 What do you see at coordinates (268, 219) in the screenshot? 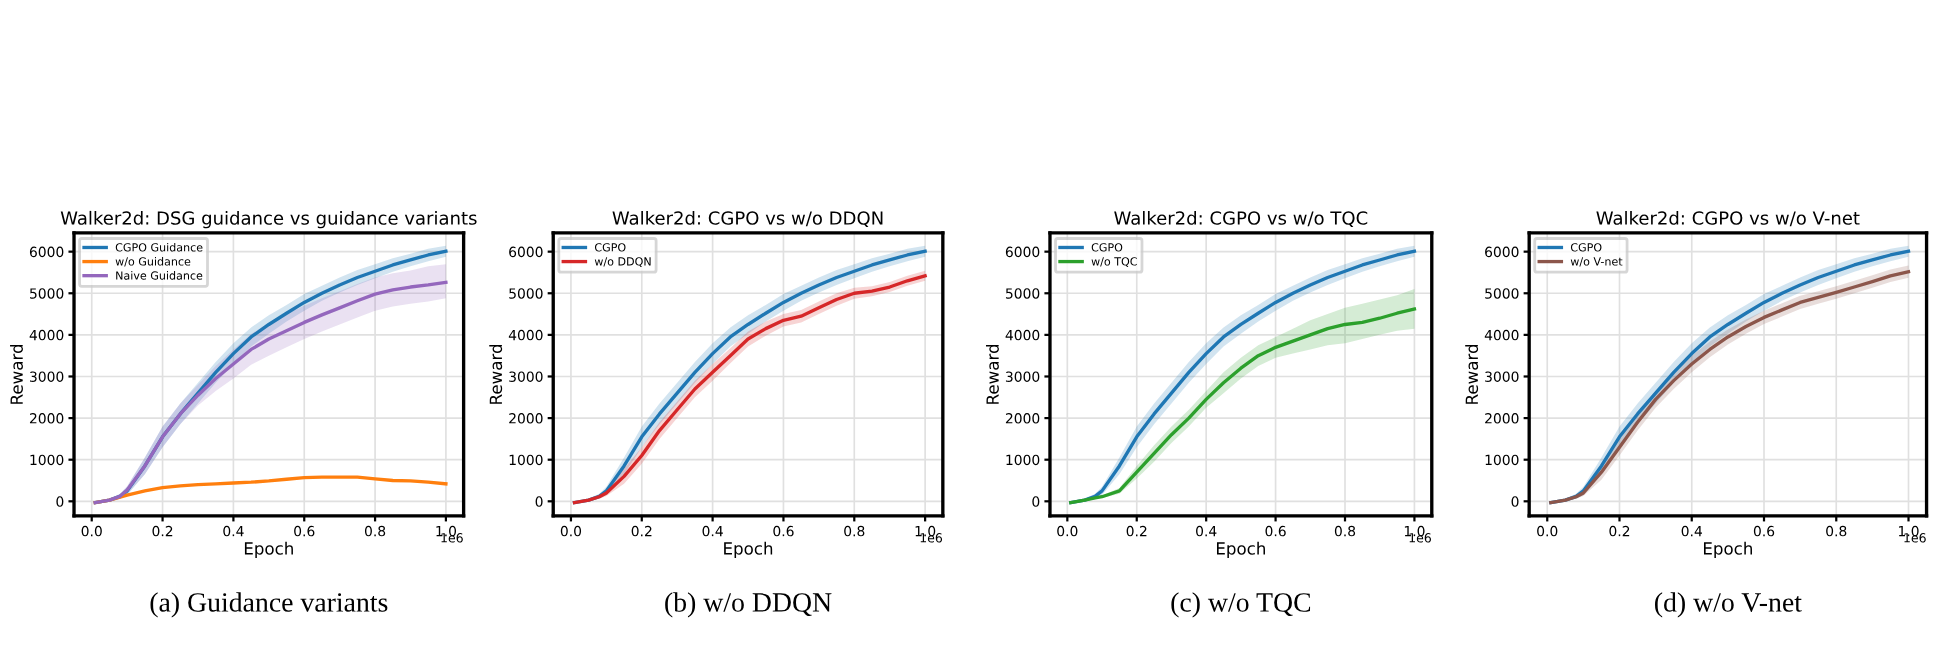
I see `chart-title: Walker2d: DSG guidance vs guidance variants` at bounding box center [268, 219].